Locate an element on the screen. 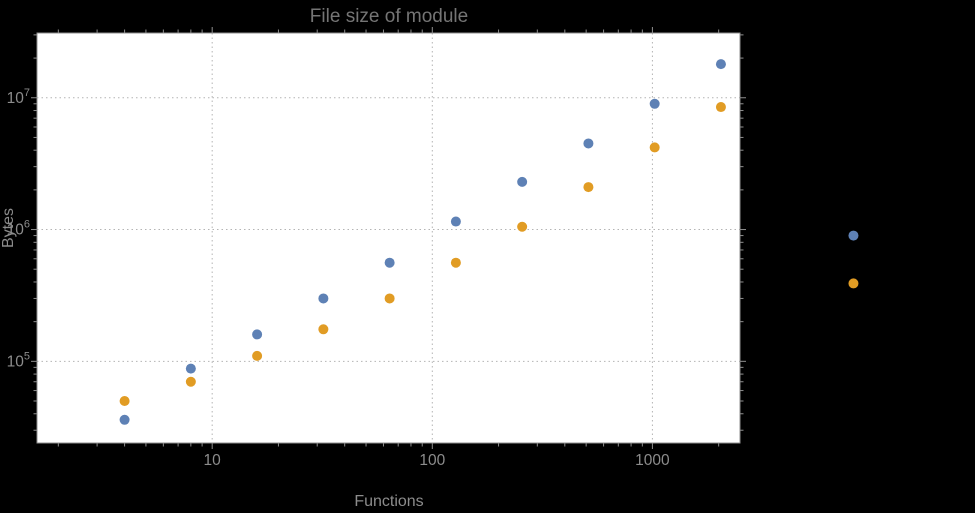 Image resolution: width=975 pixels, height=513 pixels. x-axis-label: Functions is located at coordinates (388, 501).